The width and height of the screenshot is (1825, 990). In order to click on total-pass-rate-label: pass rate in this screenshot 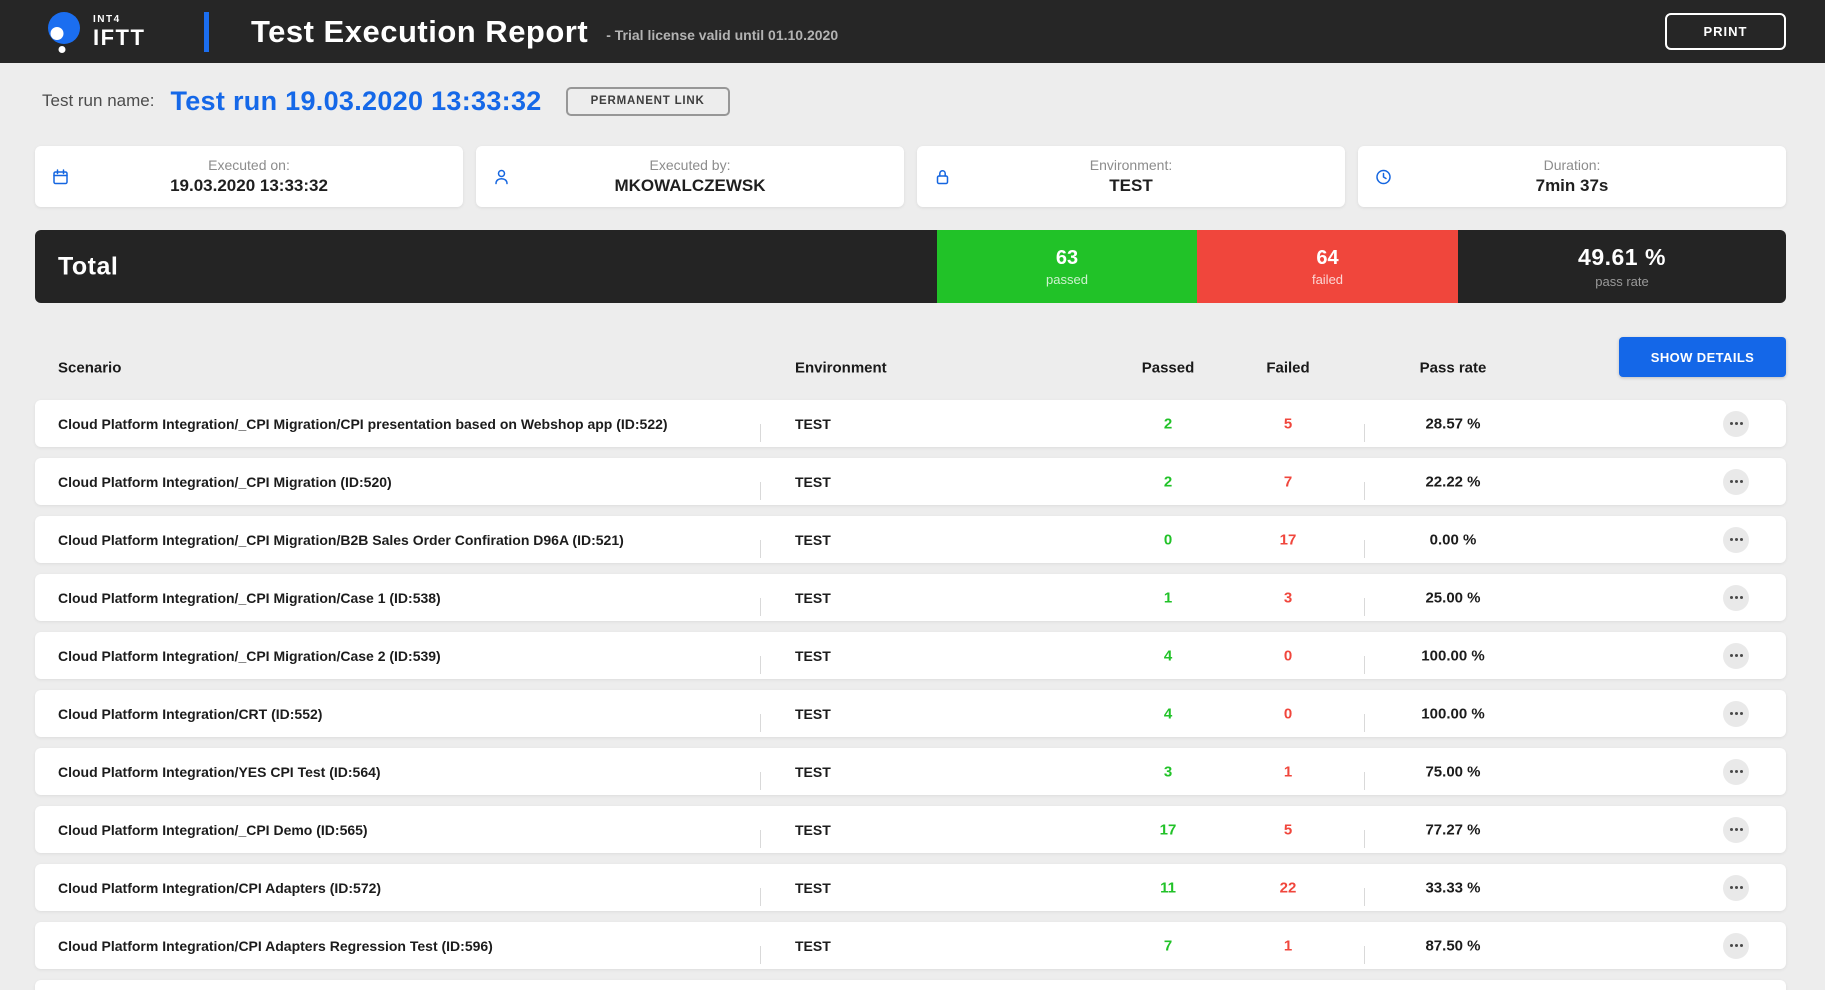, I will do `click(1622, 281)`.